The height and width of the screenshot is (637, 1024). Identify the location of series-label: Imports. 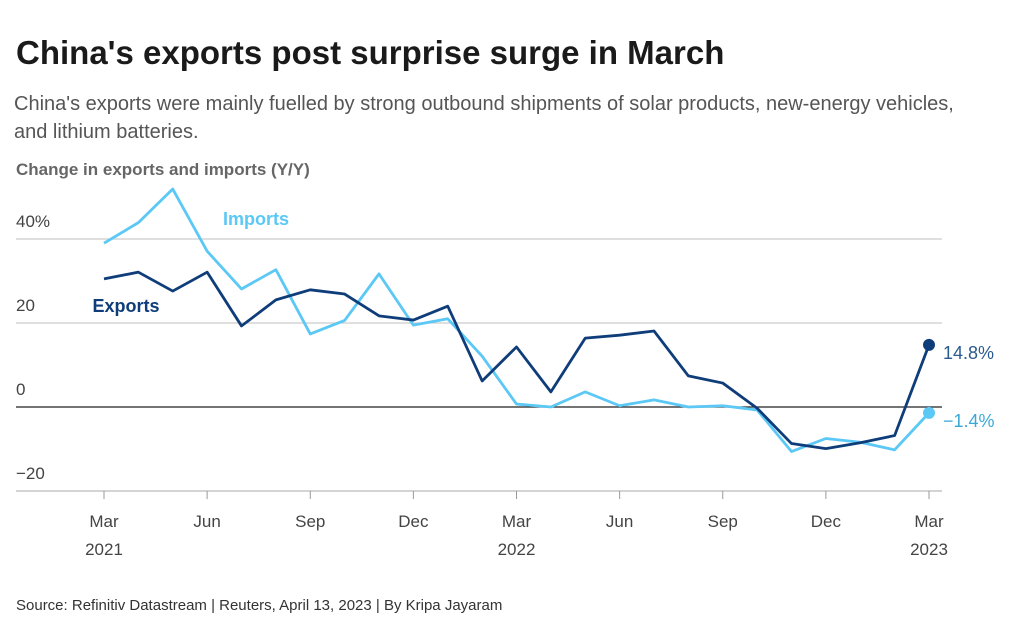
(256, 219).